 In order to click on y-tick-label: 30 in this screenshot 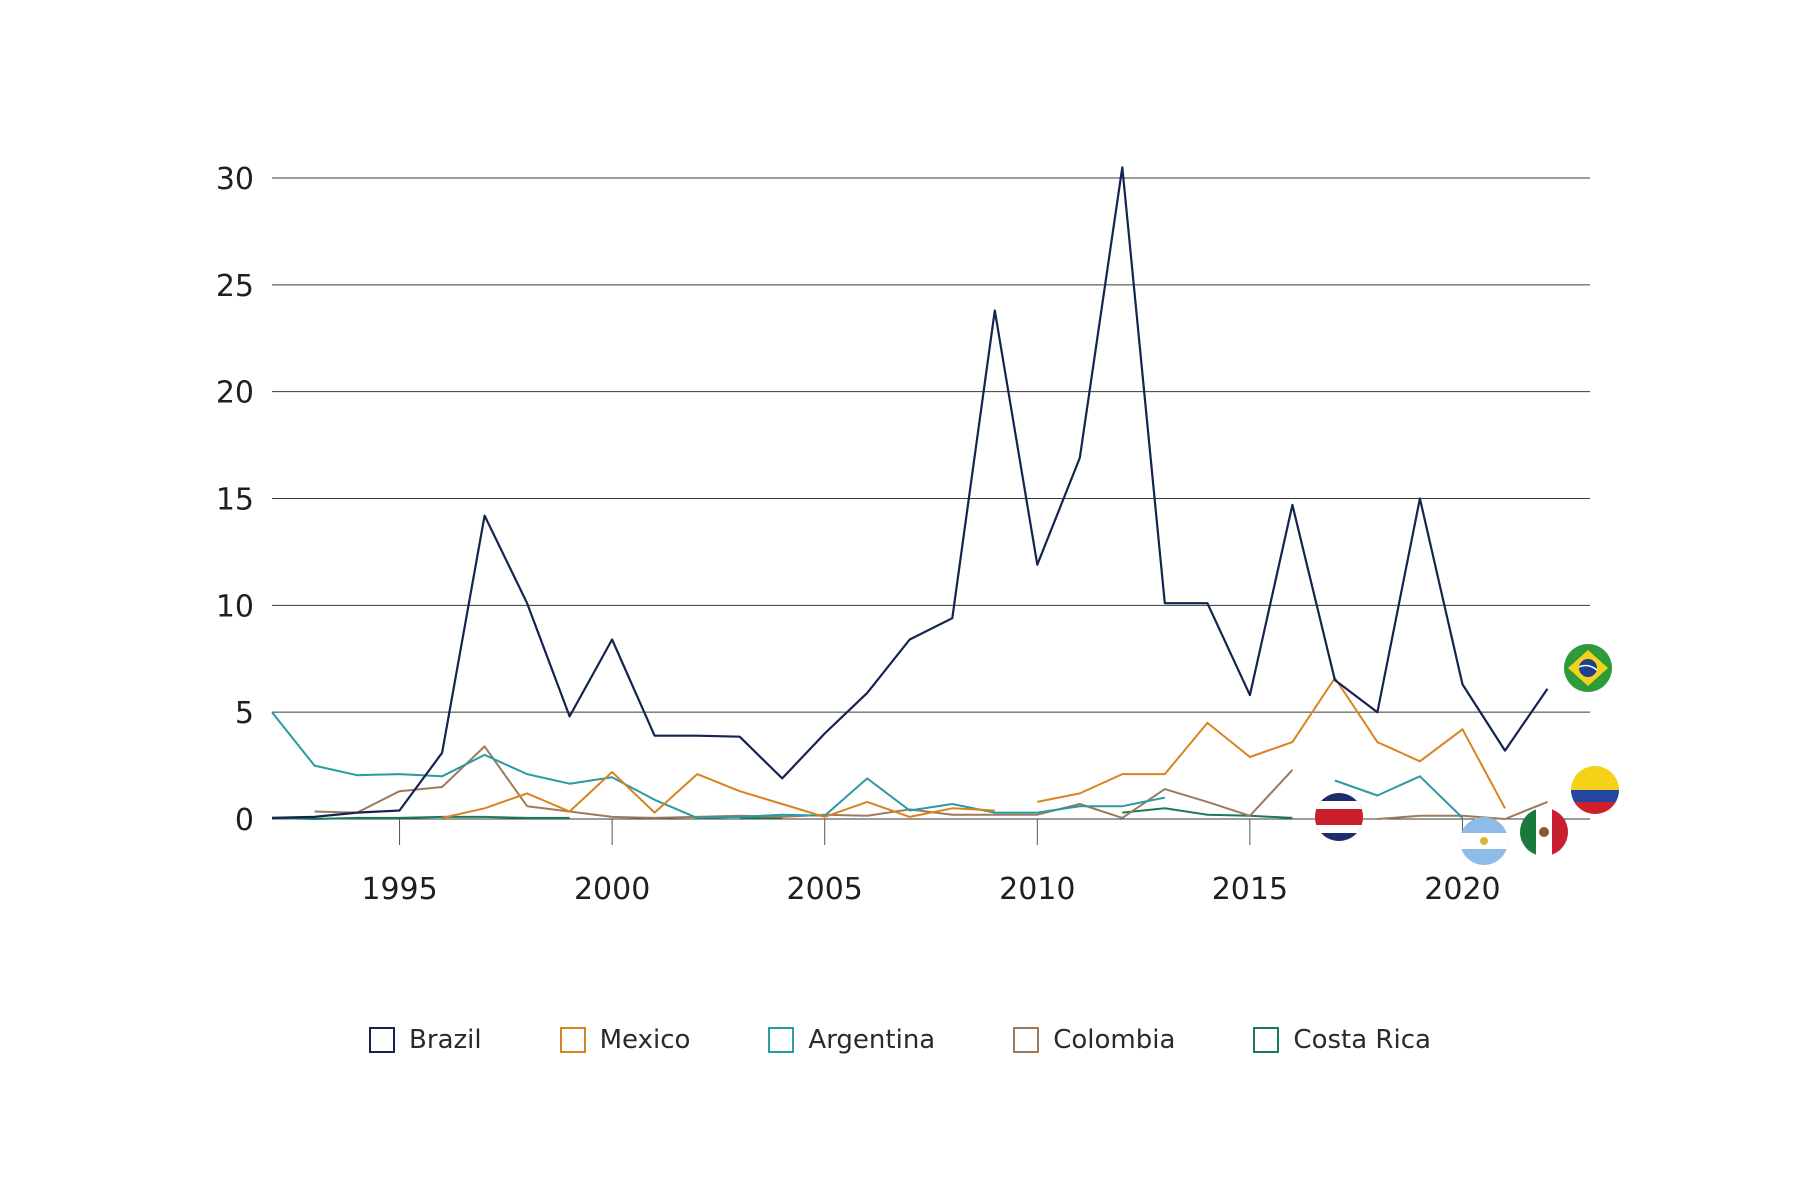, I will do `click(235, 179)`.